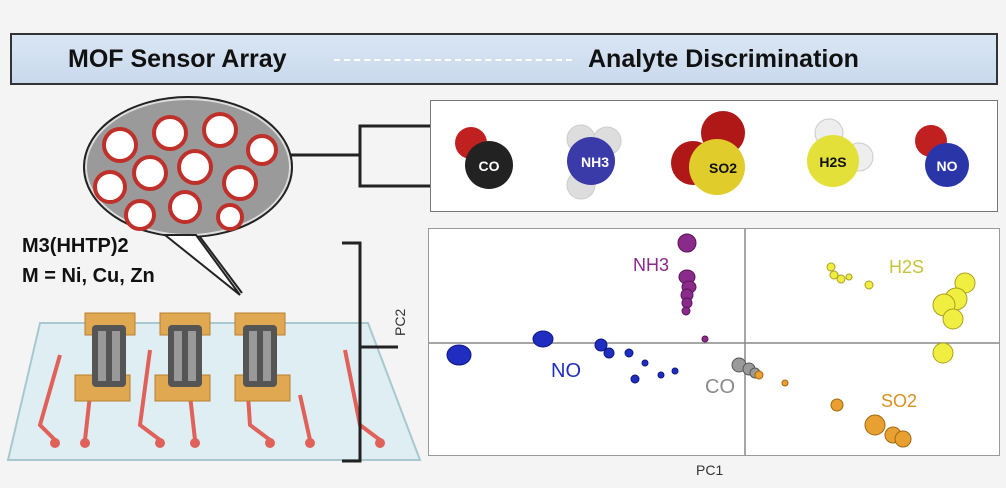 The width and height of the screenshot is (1006, 488). What do you see at coordinates (942, 156) in the screenshot?
I see `molecule-no: NO` at bounding box center [942, 156].